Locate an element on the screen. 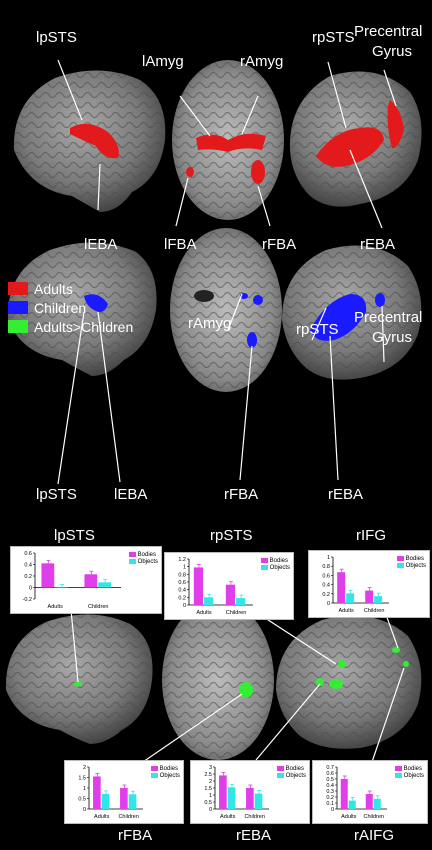 This screenshot has height=850, width=432. label-row1-lfba: lFBA is located at coordinates (180, 244).